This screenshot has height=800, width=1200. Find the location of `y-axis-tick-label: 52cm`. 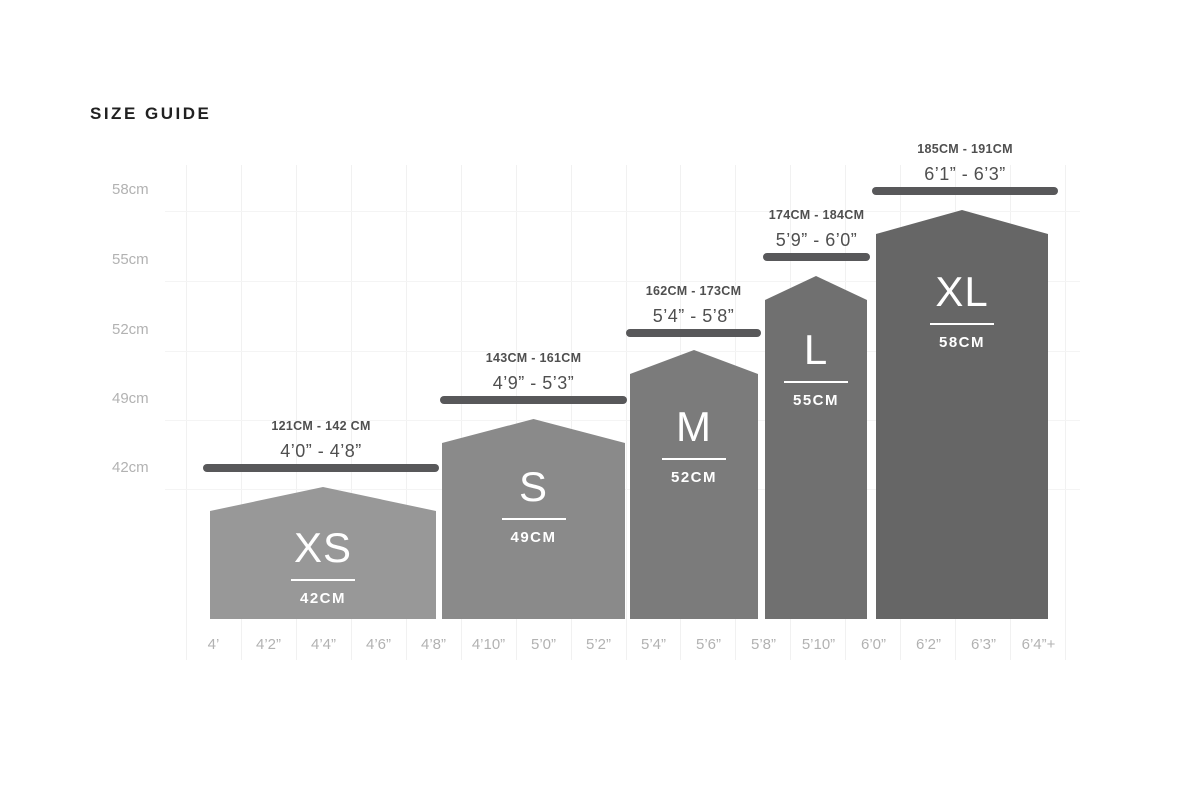

y-axis-tick-label: 52cm is located at coordinates (130, 329).